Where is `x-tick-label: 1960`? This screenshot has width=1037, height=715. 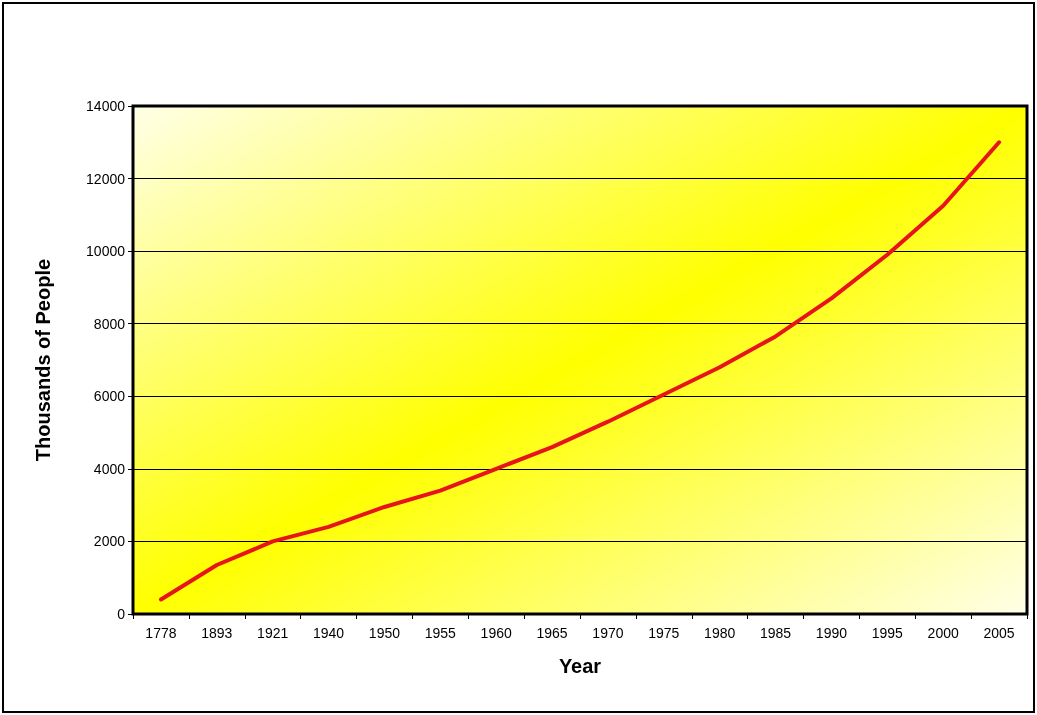 x-tick-label: 1960 is located at coordinates (496, 633).